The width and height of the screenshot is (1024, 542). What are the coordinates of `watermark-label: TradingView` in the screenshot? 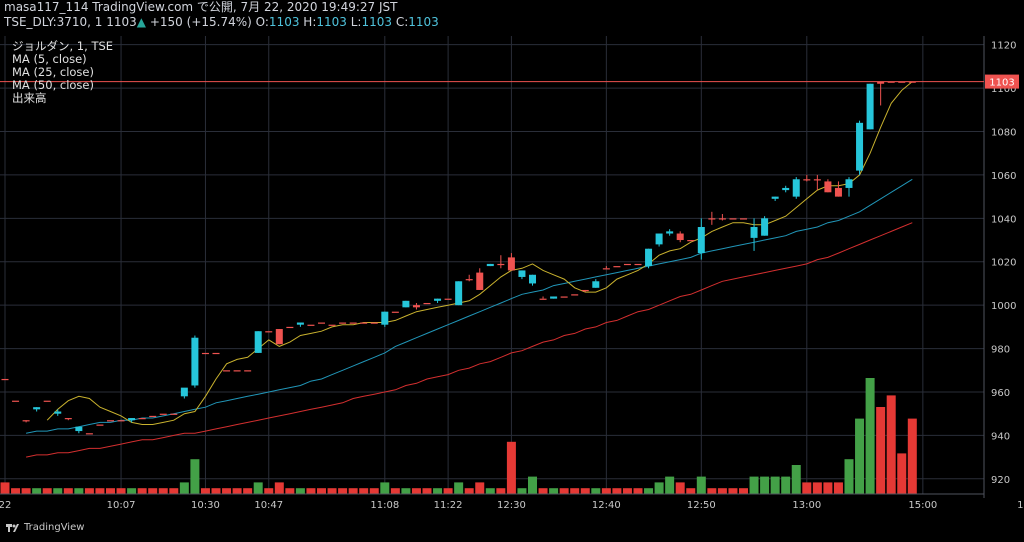 It's located at (54, 527).